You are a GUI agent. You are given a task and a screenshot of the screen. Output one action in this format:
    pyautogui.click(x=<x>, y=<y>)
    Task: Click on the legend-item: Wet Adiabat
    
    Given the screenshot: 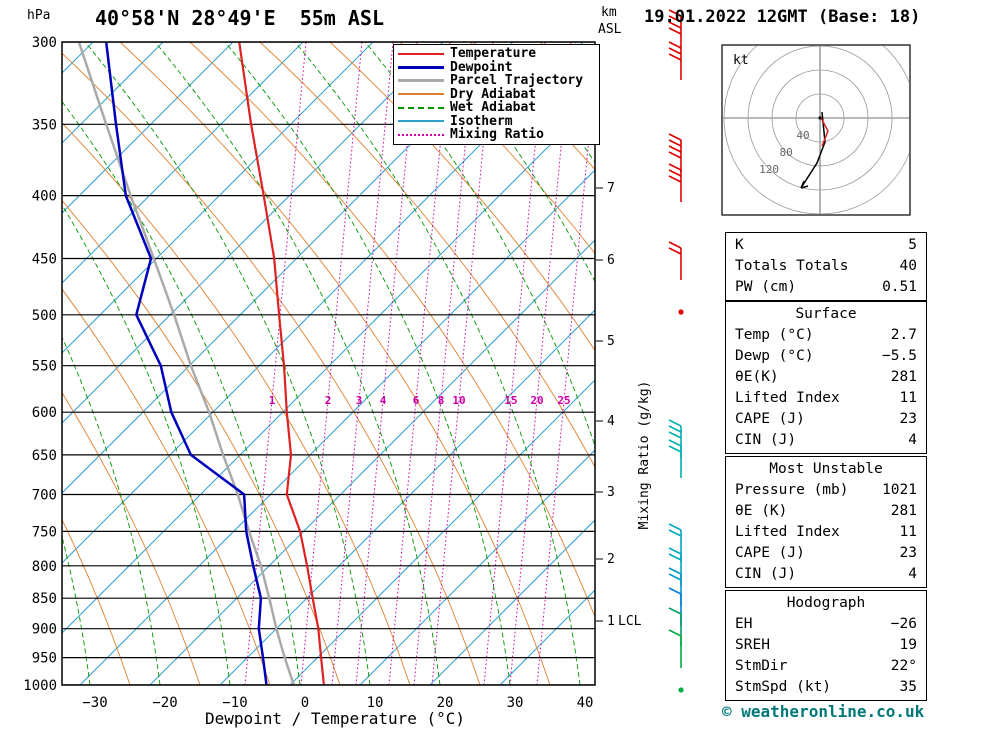 What is the action you would take?
    pyautogui.click(x=496, y=108)
    